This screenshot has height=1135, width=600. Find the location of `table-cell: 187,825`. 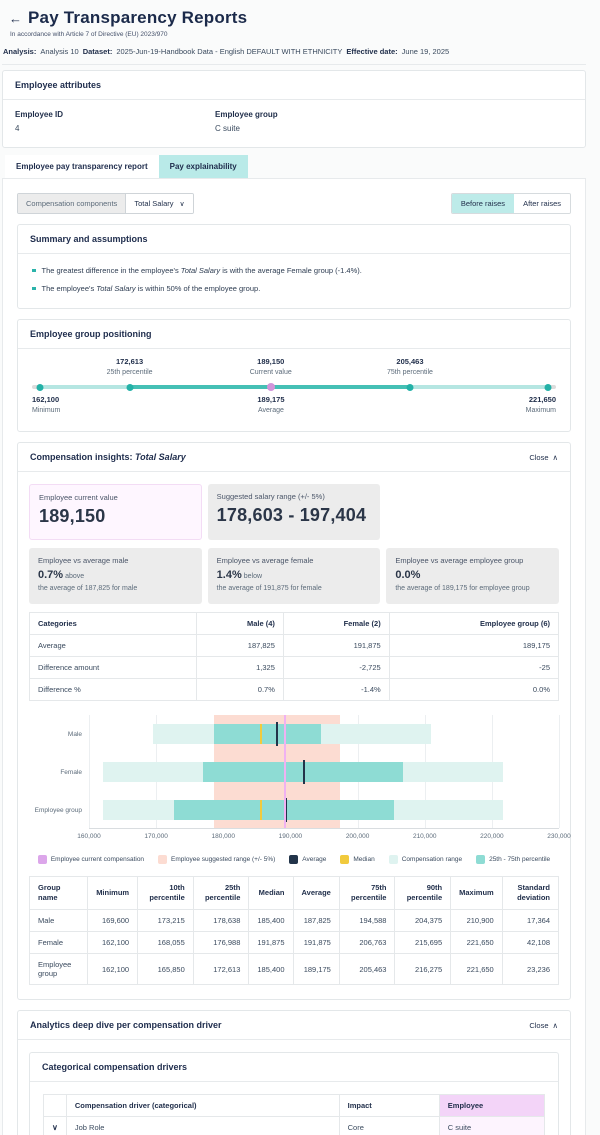

table-cell: 187,825 is located at coordinates (239, 645).